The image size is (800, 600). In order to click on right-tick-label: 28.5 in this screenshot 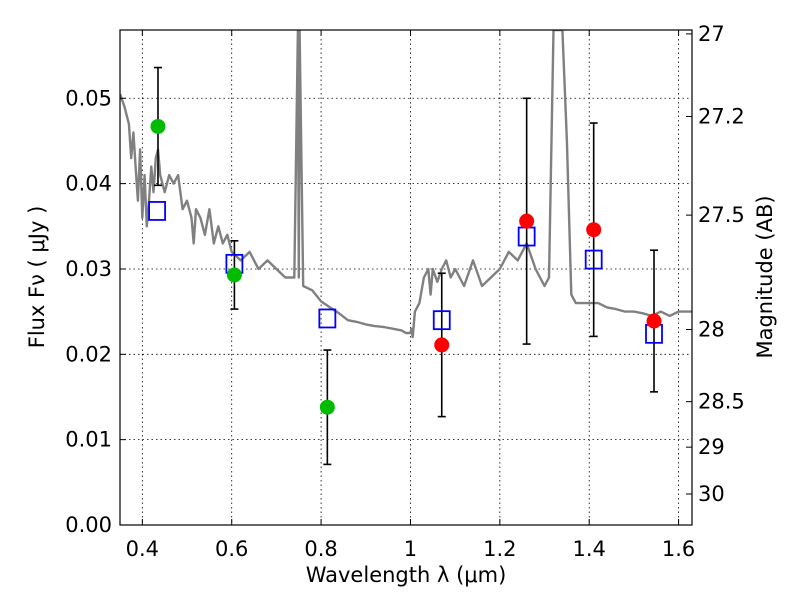, I will do `click(721, 402)`.